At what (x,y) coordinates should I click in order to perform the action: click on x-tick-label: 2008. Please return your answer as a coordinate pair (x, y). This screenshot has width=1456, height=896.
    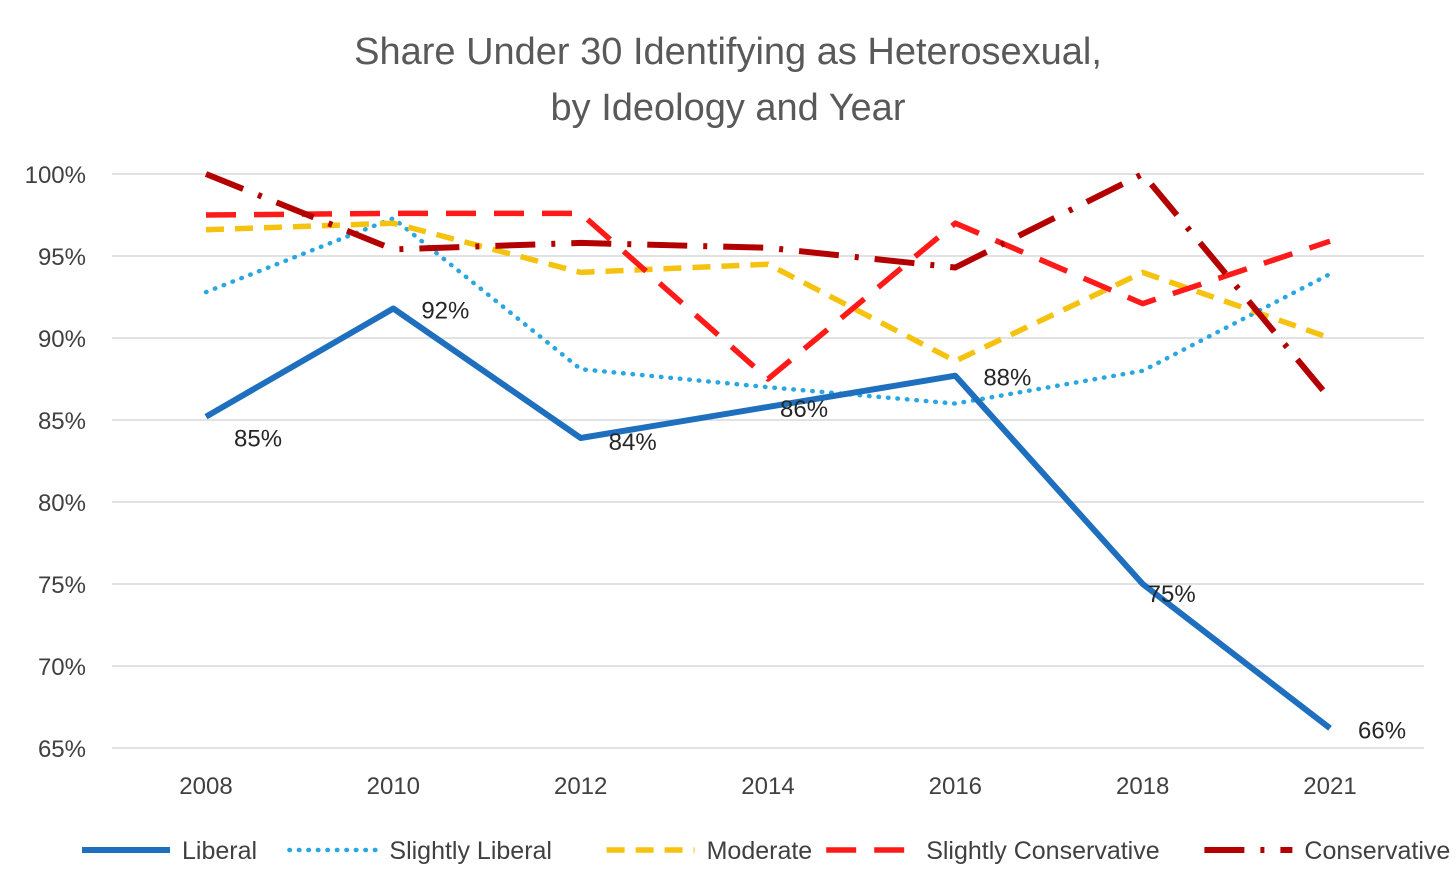
    Looking at the image, I should click on (205, 786).